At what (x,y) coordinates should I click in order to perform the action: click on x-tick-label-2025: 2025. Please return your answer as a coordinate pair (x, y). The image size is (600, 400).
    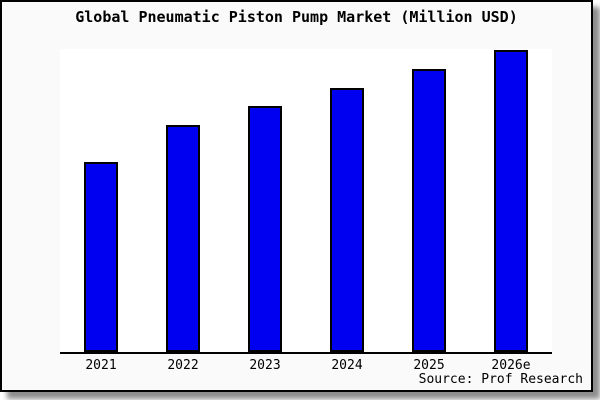
    Looking at the image, I should click on (429, 365).